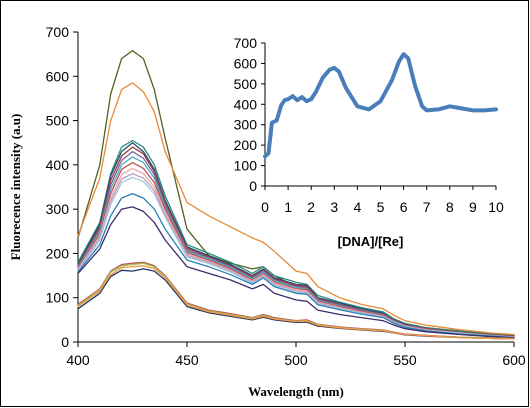 The image size is (530, 408). I want to click on main-y-tick-label: 100, so click(58, 298).